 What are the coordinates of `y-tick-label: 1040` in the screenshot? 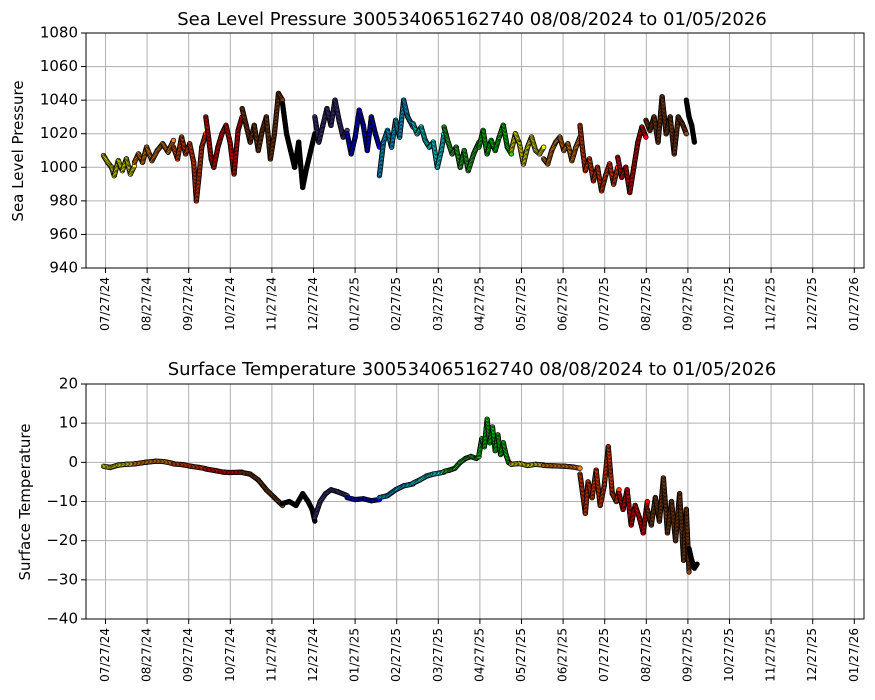 It's located at (59, 100).